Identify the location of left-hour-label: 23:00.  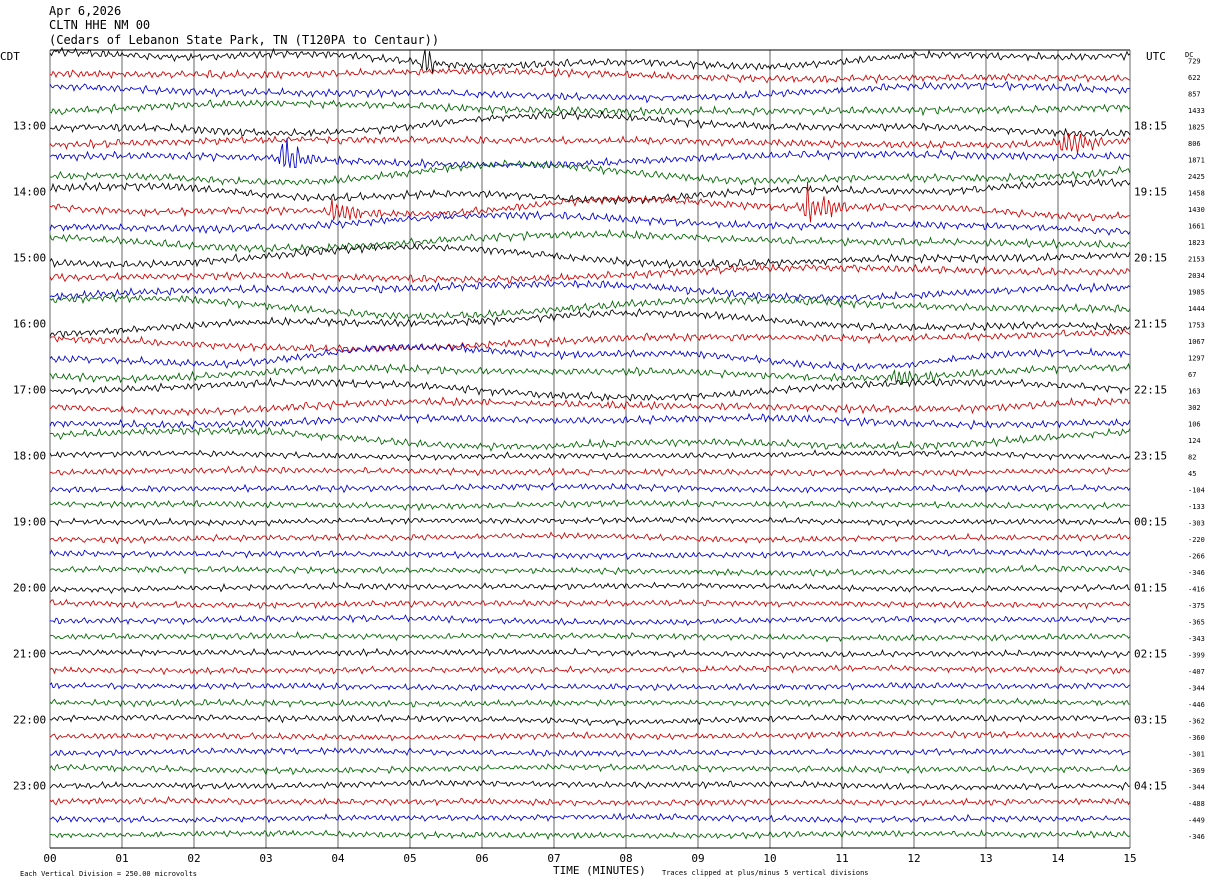
(29, 785).